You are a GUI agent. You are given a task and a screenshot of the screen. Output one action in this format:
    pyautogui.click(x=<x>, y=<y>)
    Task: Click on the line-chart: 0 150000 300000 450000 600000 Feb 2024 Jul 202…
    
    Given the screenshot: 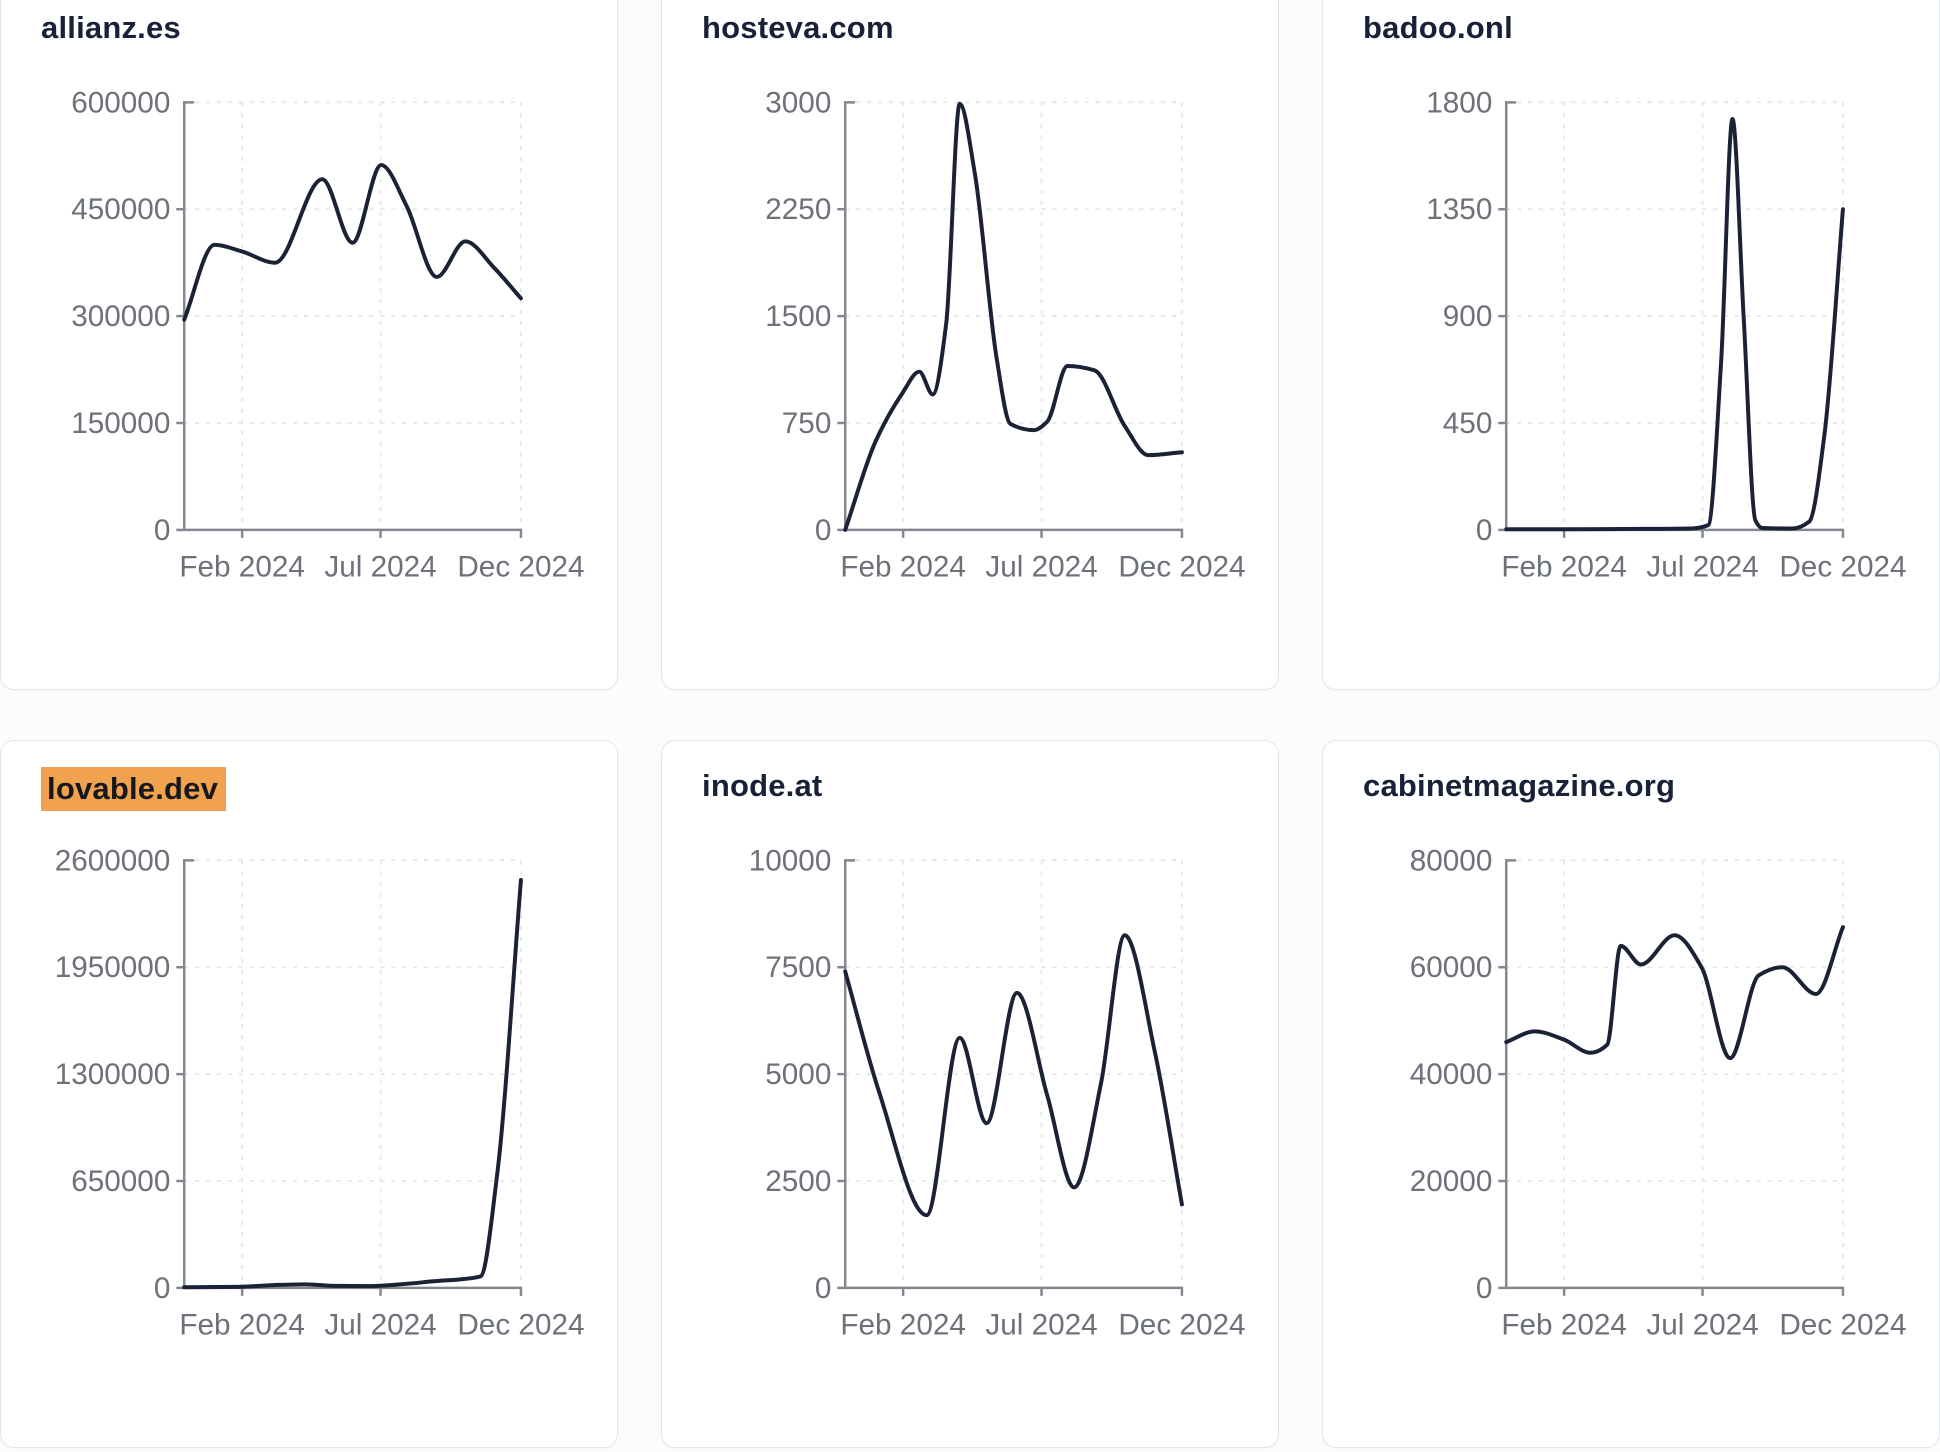 What is the action you would take?
    pyautogui.click(x=327, y=335)
    